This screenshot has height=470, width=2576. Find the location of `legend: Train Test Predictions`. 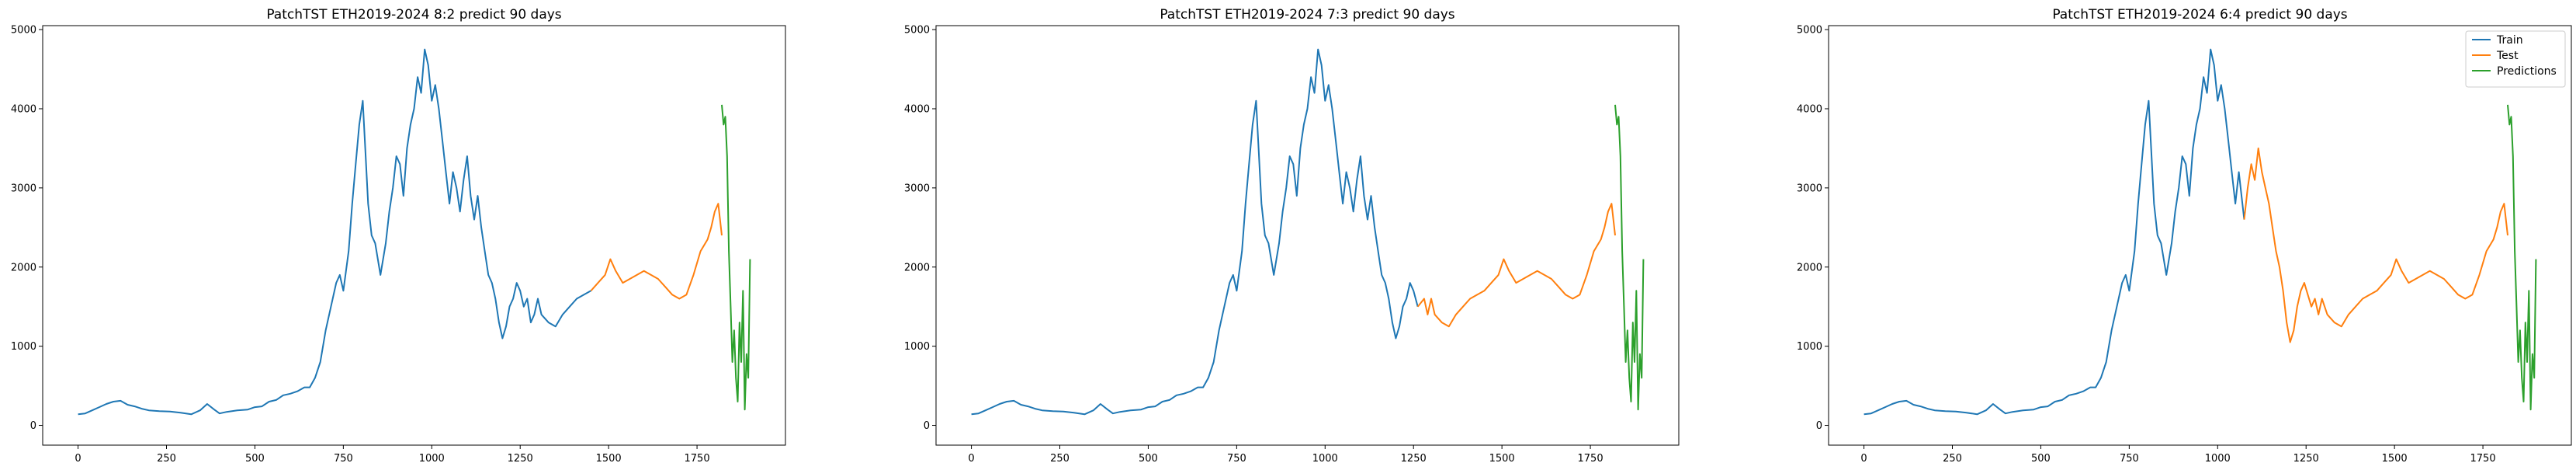

legend: Train Test Predictions is located at coordinates (2515, 59).